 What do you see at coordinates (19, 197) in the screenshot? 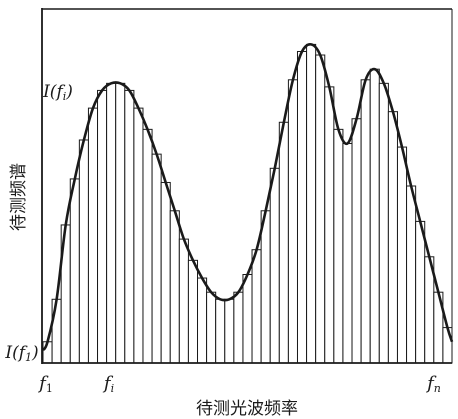
I see `y-axis-label: 待测频谱` at bounding box center [19, 197].